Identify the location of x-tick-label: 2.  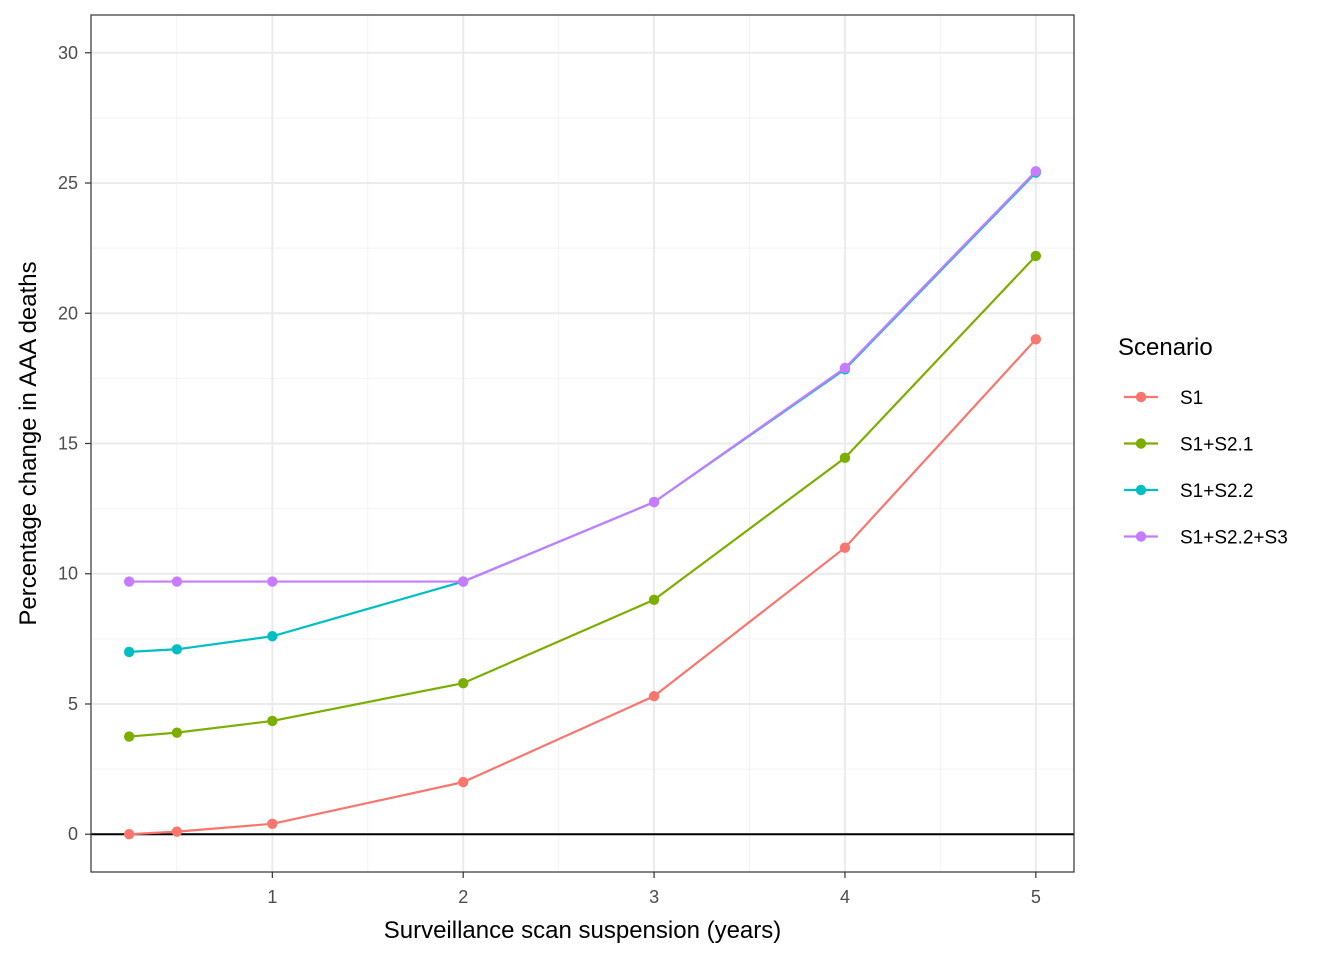
(463, 897).